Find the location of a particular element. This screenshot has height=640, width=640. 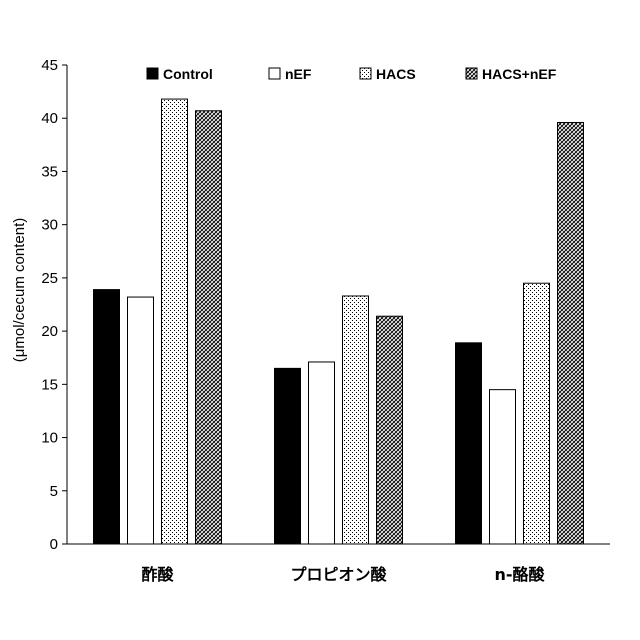

legend-label-hacs-nef: HACS+nEF is located at coordinates (519, 74).